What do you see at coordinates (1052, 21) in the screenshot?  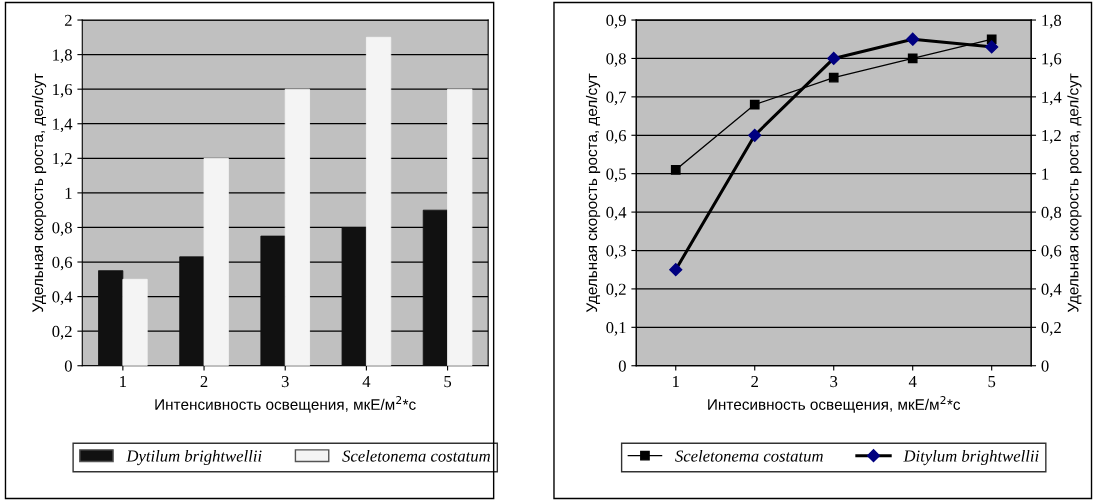 I see `y2-tick-label: 1,8` at bounding box center [1052, 21].